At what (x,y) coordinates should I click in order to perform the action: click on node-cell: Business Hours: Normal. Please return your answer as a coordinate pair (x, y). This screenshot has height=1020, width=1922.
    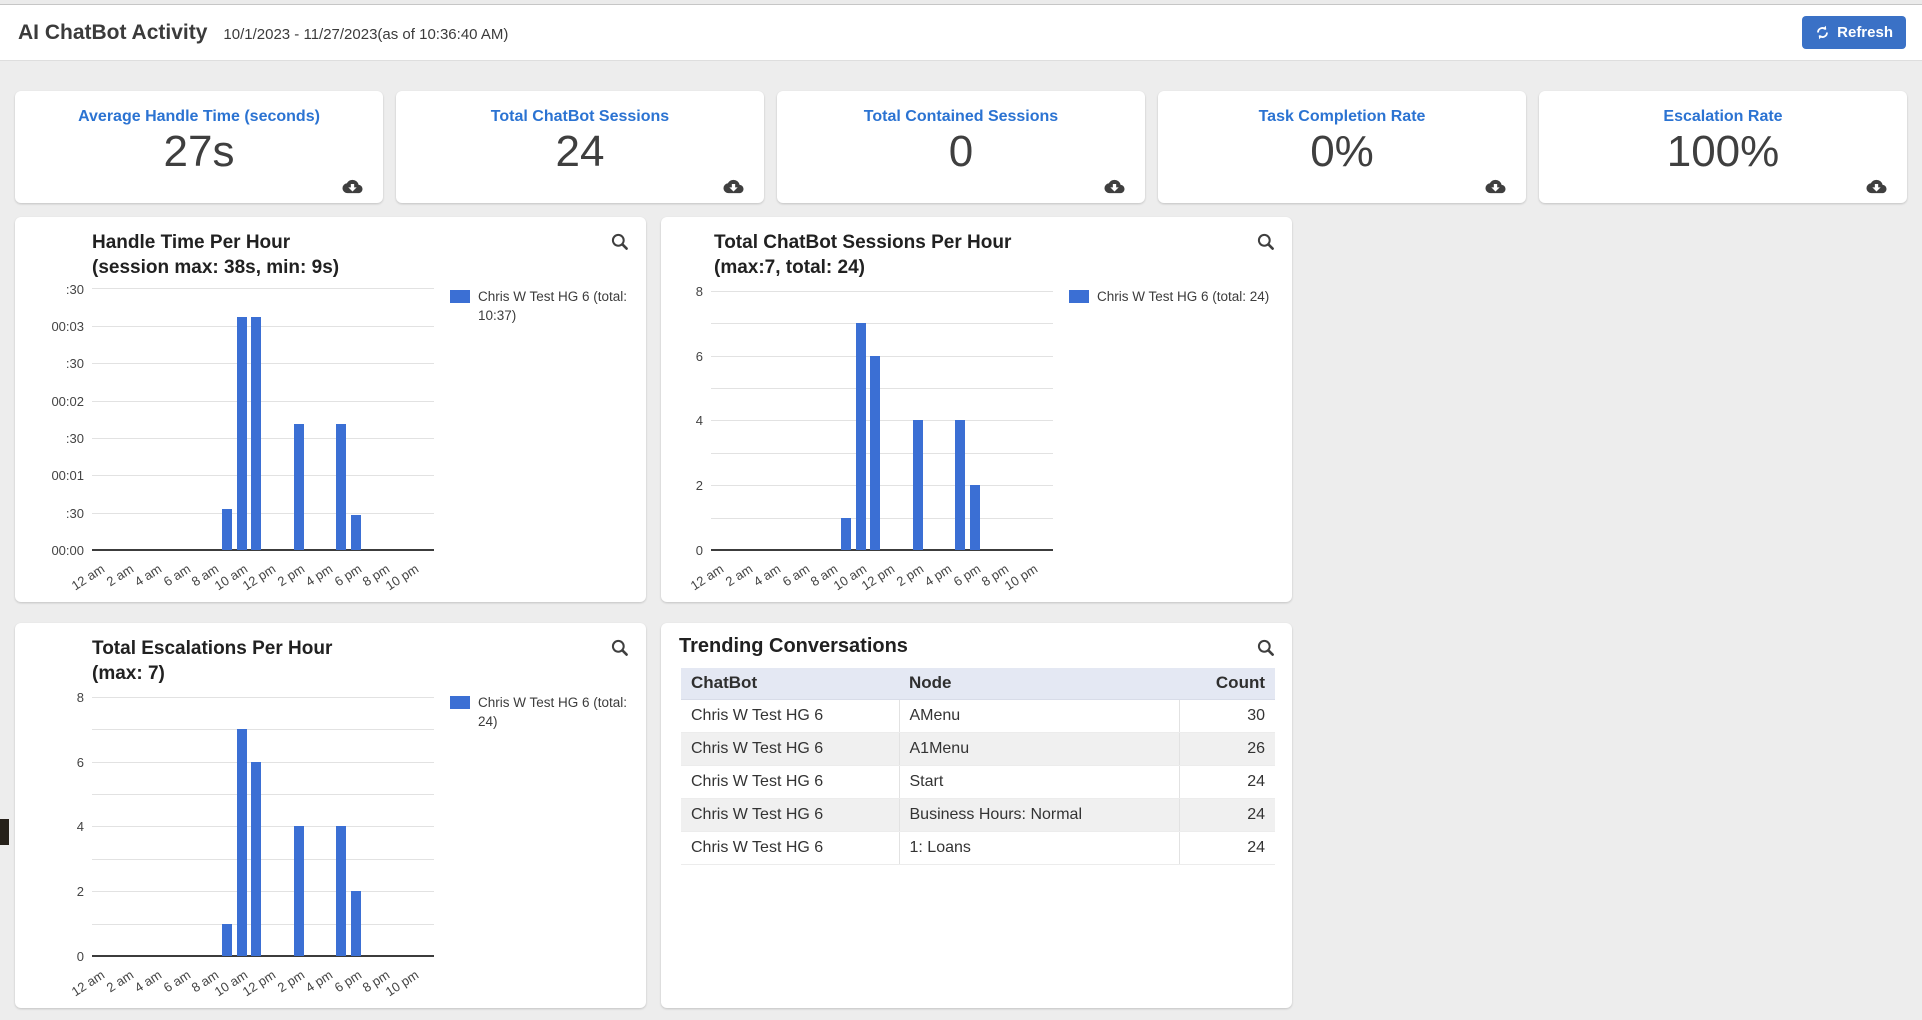
    Looking at the image, I should click on (1039, 815).